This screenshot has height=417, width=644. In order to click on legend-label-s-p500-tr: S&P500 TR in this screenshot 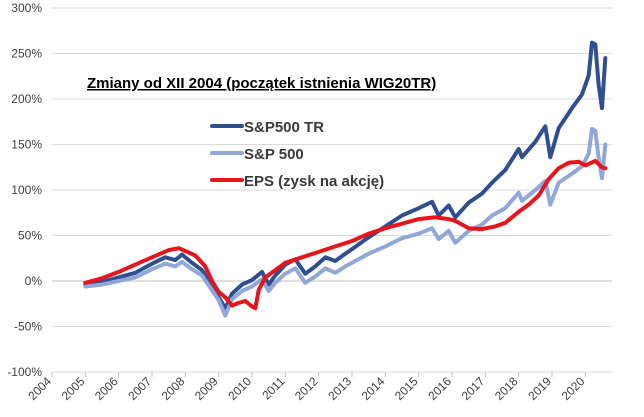, I will do `click(284, 127)`.